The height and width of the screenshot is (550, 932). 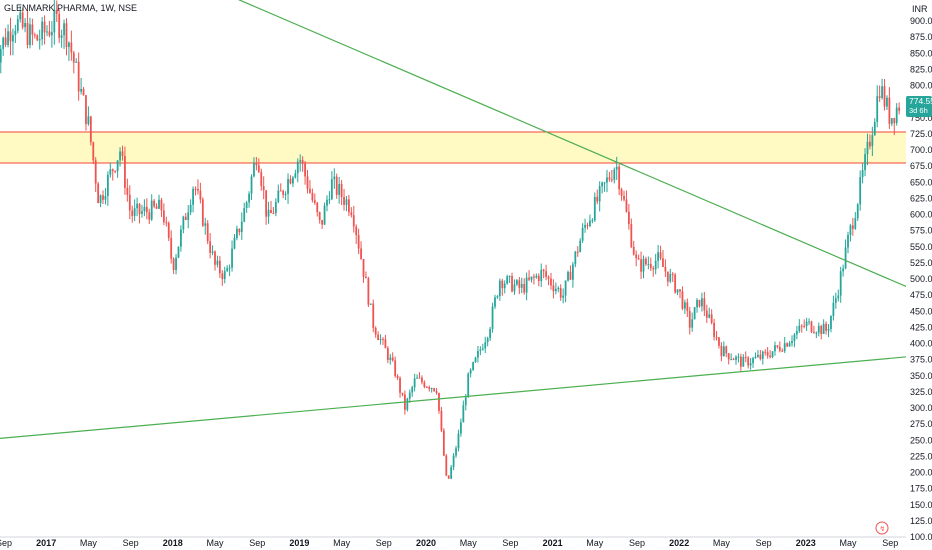 I want to click on y-tick-label: 600.00, so click(x=921, y=215).